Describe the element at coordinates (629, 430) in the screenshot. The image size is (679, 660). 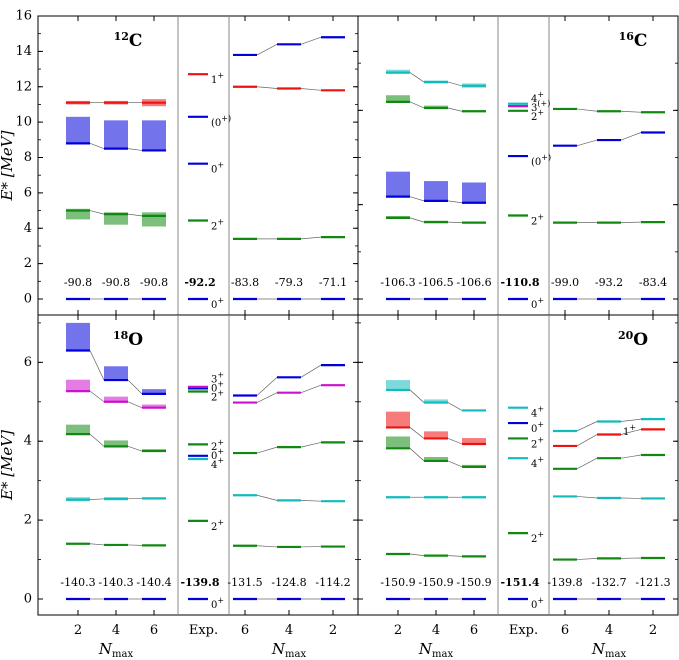
I see `annotation-label: 1+` at that location.